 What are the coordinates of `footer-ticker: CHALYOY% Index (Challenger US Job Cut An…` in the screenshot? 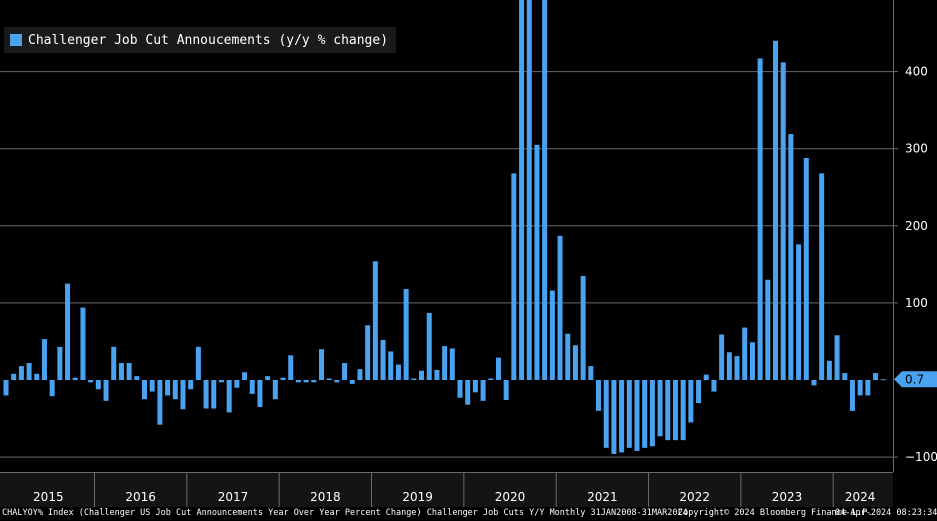 It's located at (345, 513).